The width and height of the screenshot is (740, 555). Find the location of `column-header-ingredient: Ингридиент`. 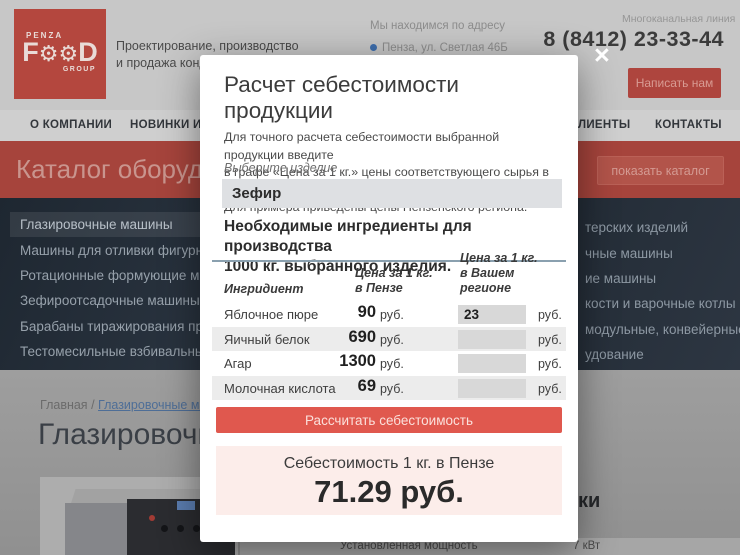

column-header-ingredient: Ингридиент is located at coordinates (264, 289).